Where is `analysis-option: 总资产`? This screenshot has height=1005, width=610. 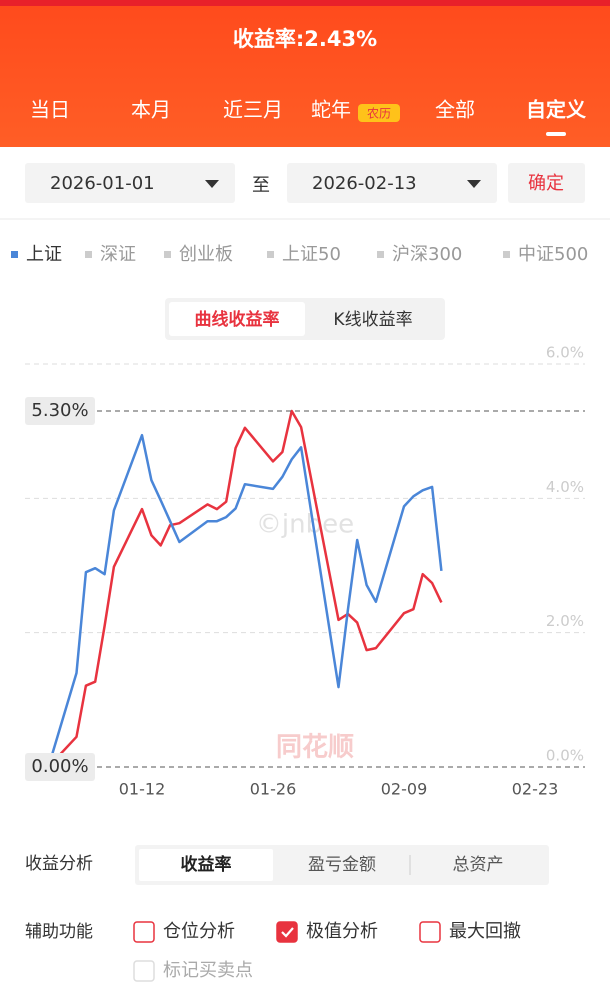
analysis-option: 总资产 is located at coordinates (478, 865).